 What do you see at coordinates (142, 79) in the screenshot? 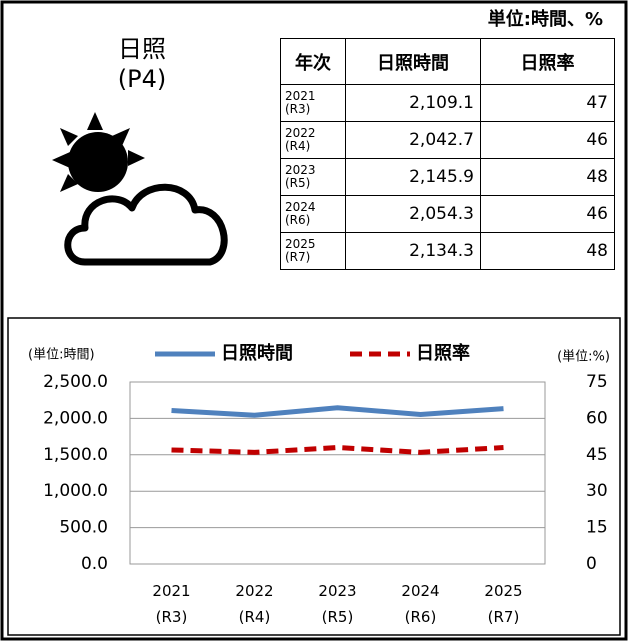
I see `page-ref: (P4)` at bounding box center [142, 79].